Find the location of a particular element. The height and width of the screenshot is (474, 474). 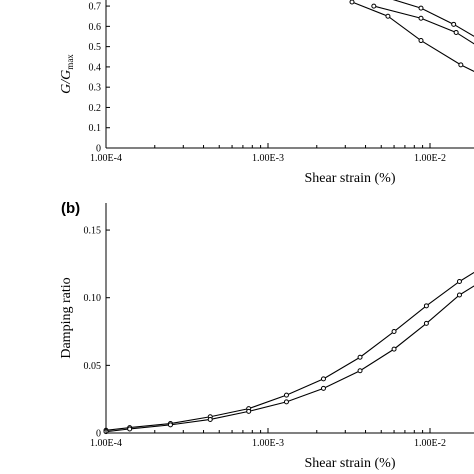

y-tick-label: 0.15 is located at coordinates (93, 231).